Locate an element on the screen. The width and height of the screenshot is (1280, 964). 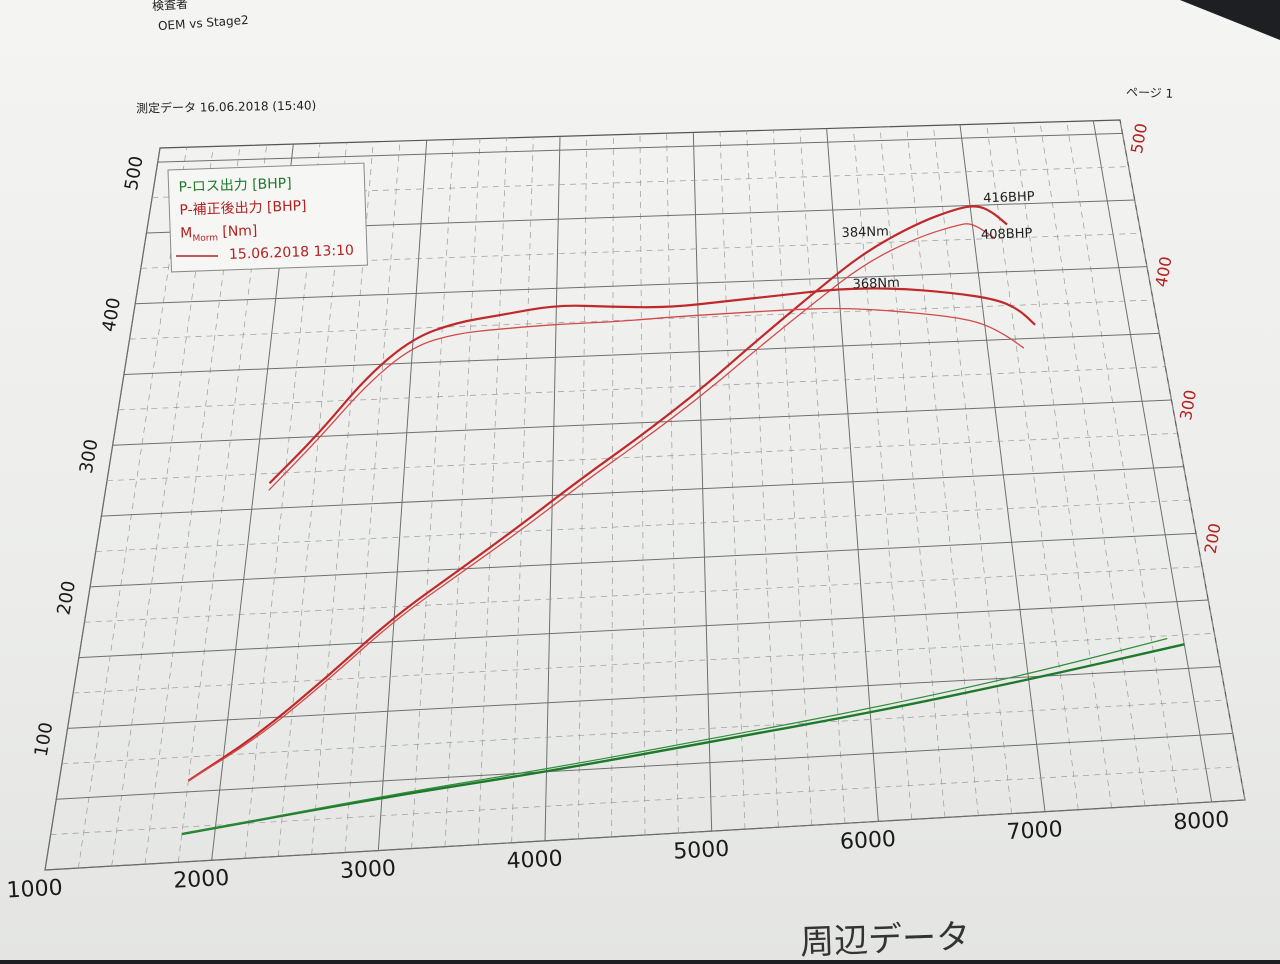
x-tick-label: 4000 is located at coordinates (534, 860).